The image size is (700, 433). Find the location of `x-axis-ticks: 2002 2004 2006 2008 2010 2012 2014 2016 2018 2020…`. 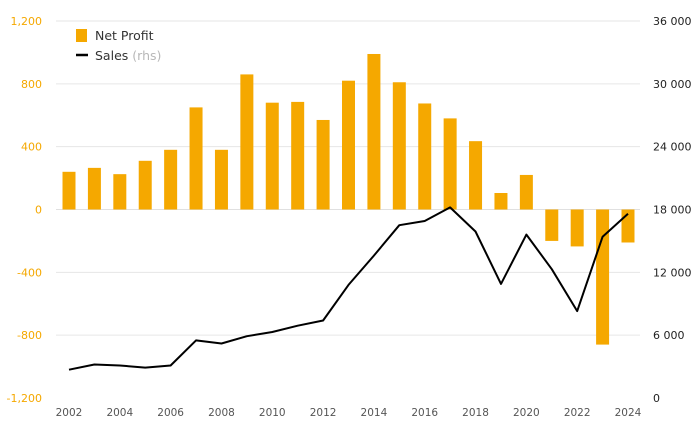

x-axis-ticks: 2002 2004 2006 2008 2010 2012 2014 2016 2018 2020… is located at coordinates (349, 413).